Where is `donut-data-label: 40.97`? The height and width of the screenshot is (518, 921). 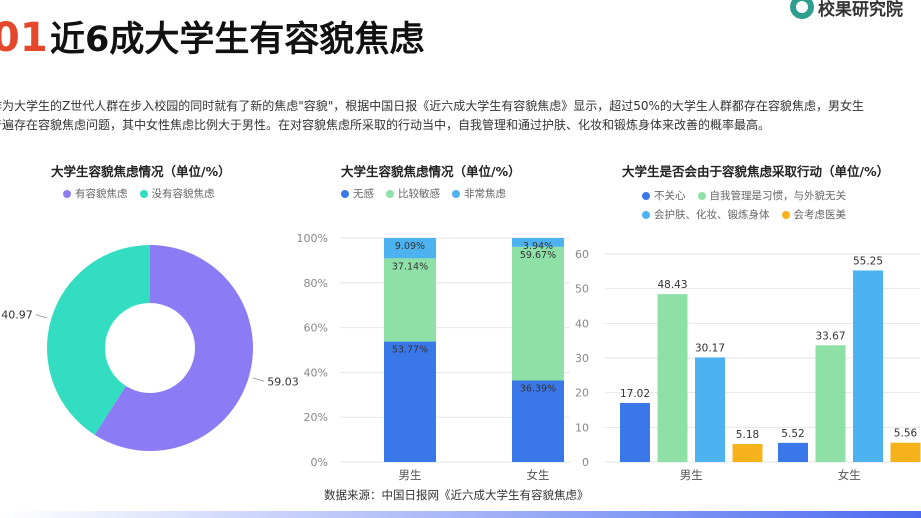 donut-data-label: 40.97 is located at coordinates (17, 315).